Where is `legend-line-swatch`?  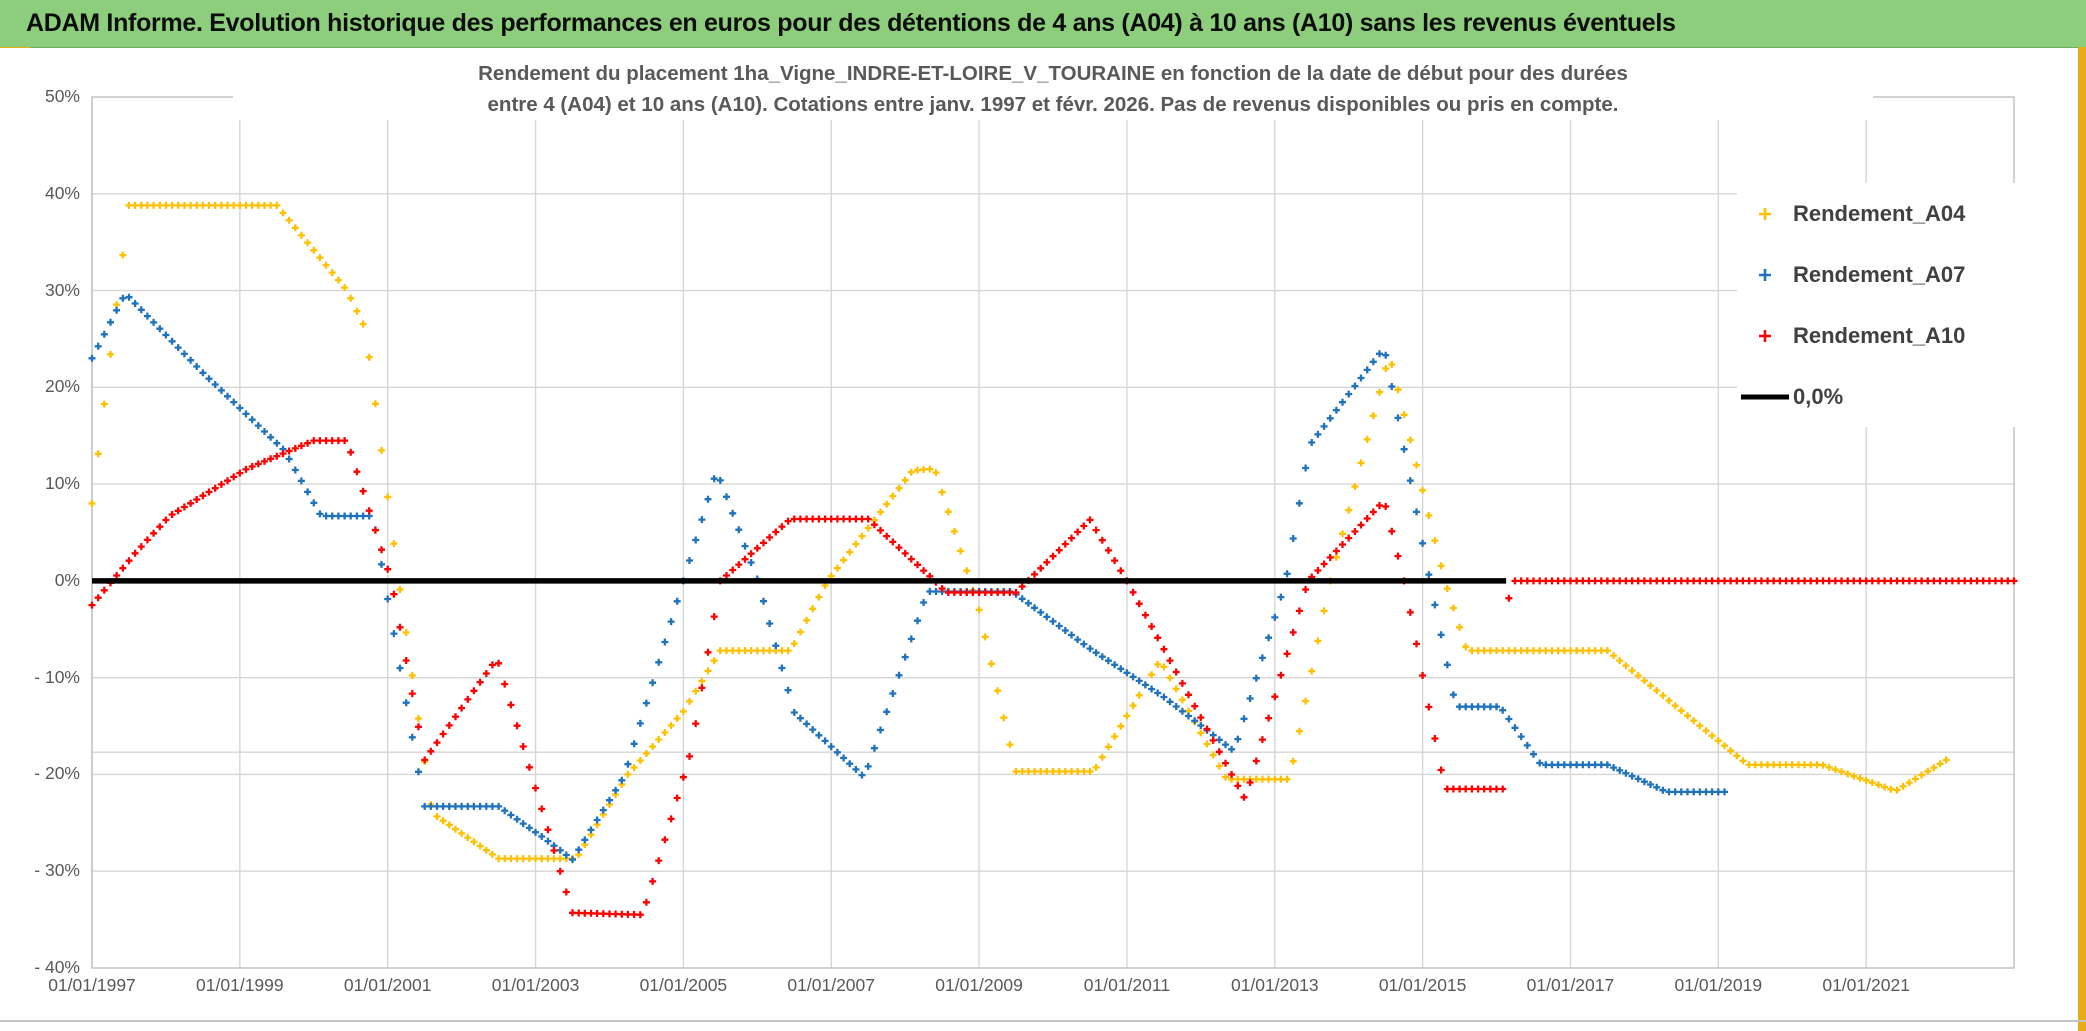 legend-line-swatch is located at coordinates (1765, 397).